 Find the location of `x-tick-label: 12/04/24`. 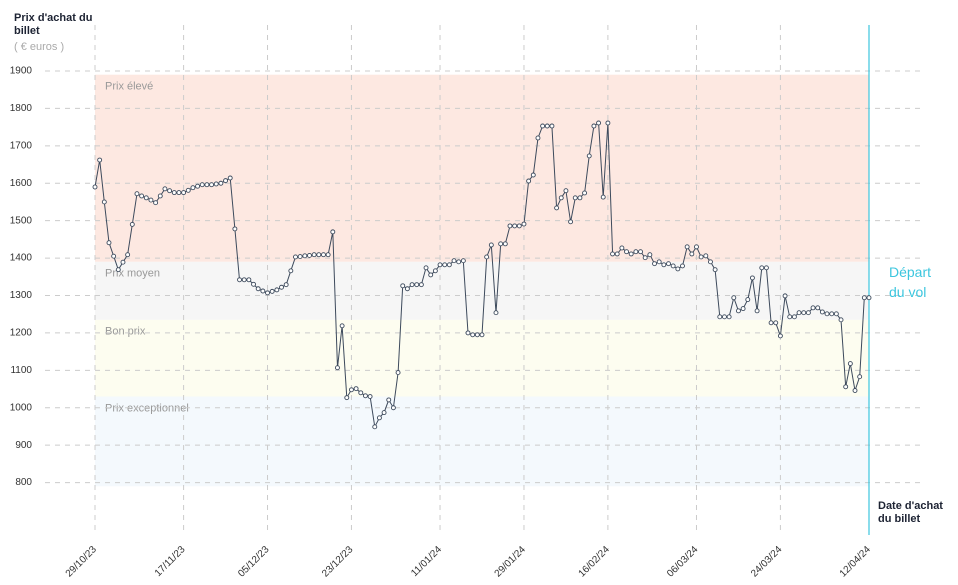

x-tick-label: 12/04/24 is located at coordinates (856, 562).